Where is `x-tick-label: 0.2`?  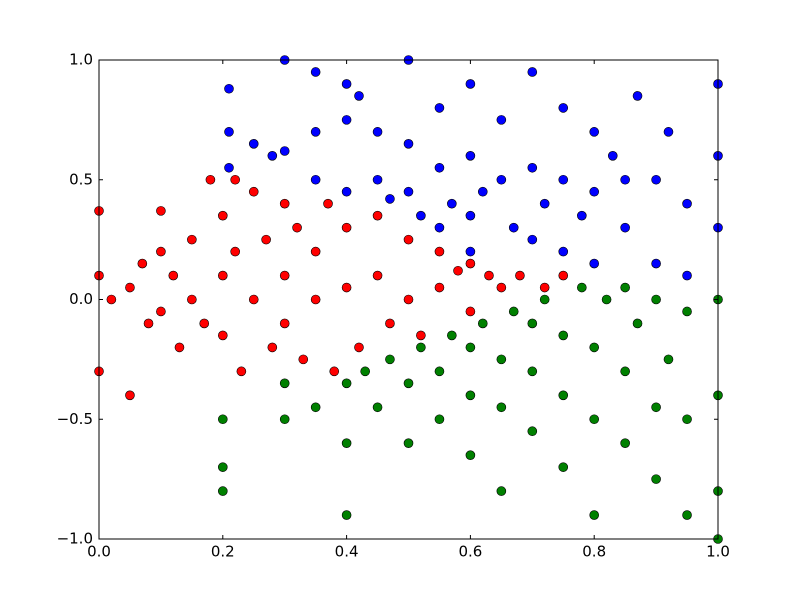
x-tick-label: 0.2 is located at coordinates (223, 552).